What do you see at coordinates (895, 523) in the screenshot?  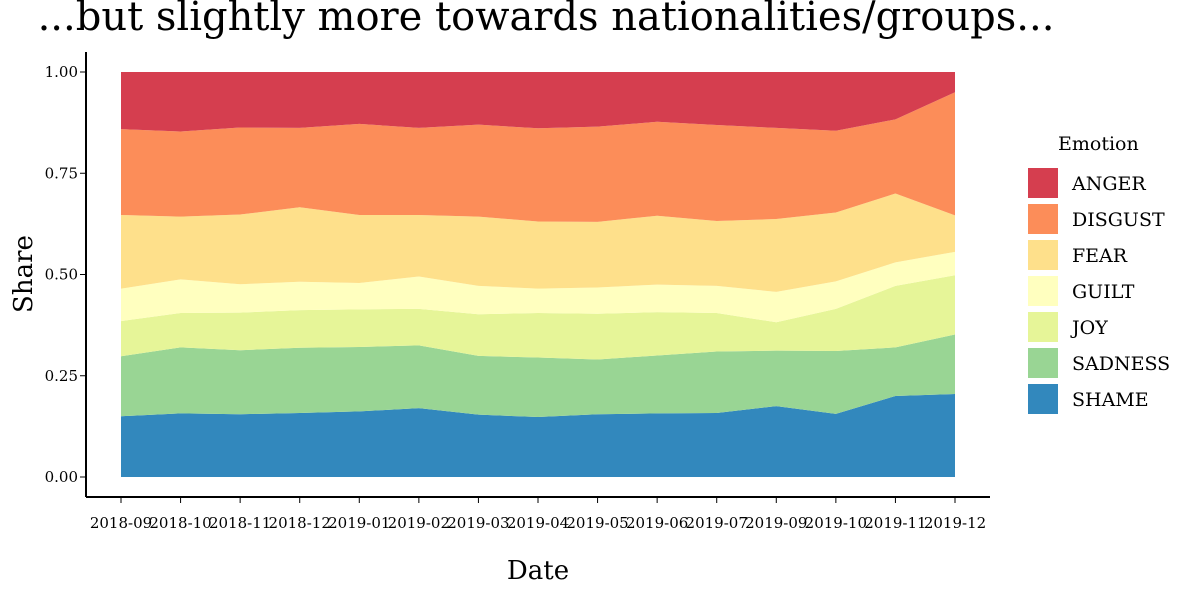 I see `x-tick-label: 2019-11` at bounding box center [895, 523].